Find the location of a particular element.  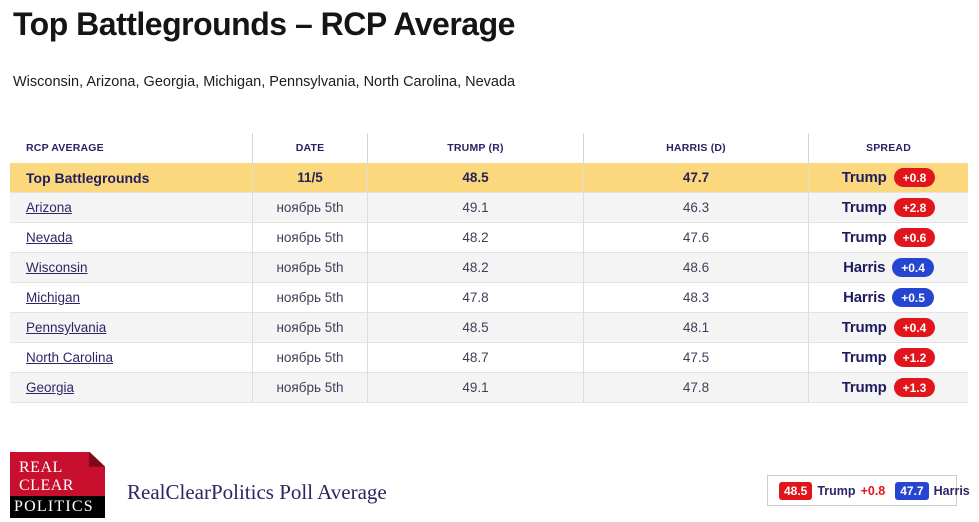

trump-value: 47.8 is located at coordinates (475, 297).